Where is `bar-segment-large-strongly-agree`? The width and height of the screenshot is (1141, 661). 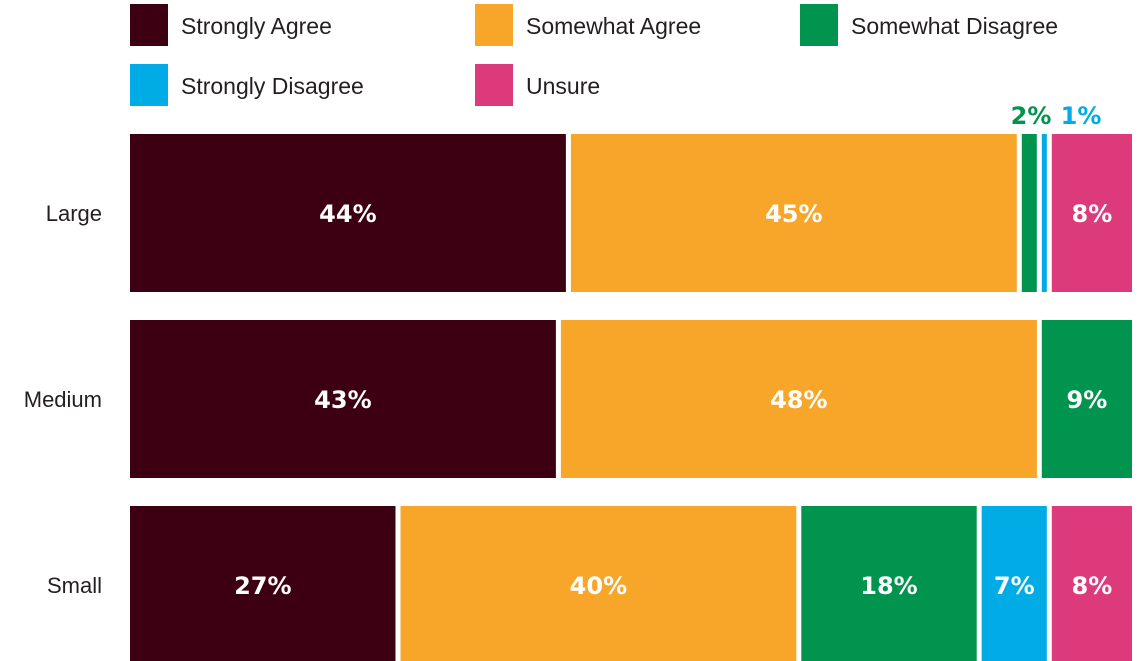
bar-segment-large-strongly-agree is located at coordinates (348, 213).